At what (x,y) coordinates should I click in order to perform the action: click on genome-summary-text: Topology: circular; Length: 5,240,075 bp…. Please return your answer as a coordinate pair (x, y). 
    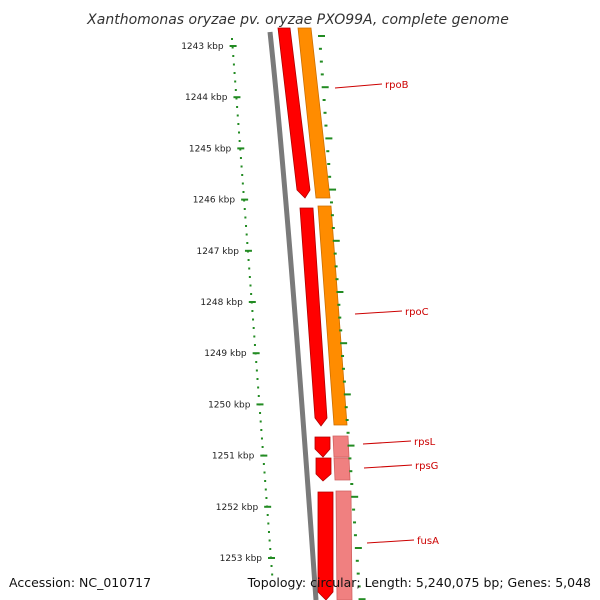
    Looking at the image, I should click on (419, 582).